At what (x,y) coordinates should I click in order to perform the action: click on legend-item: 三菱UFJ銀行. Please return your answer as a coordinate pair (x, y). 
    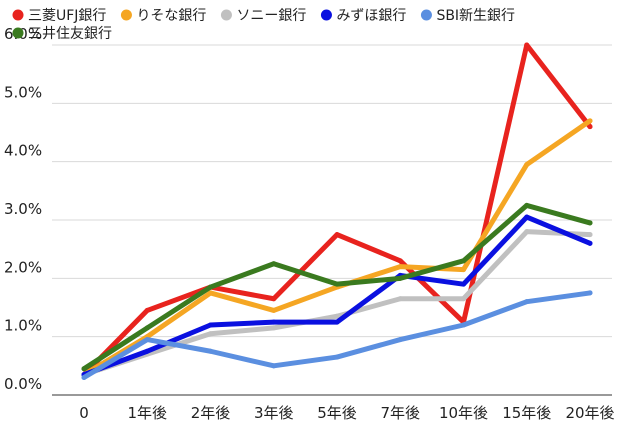
    Looking at the image, I should click on (59, 16).